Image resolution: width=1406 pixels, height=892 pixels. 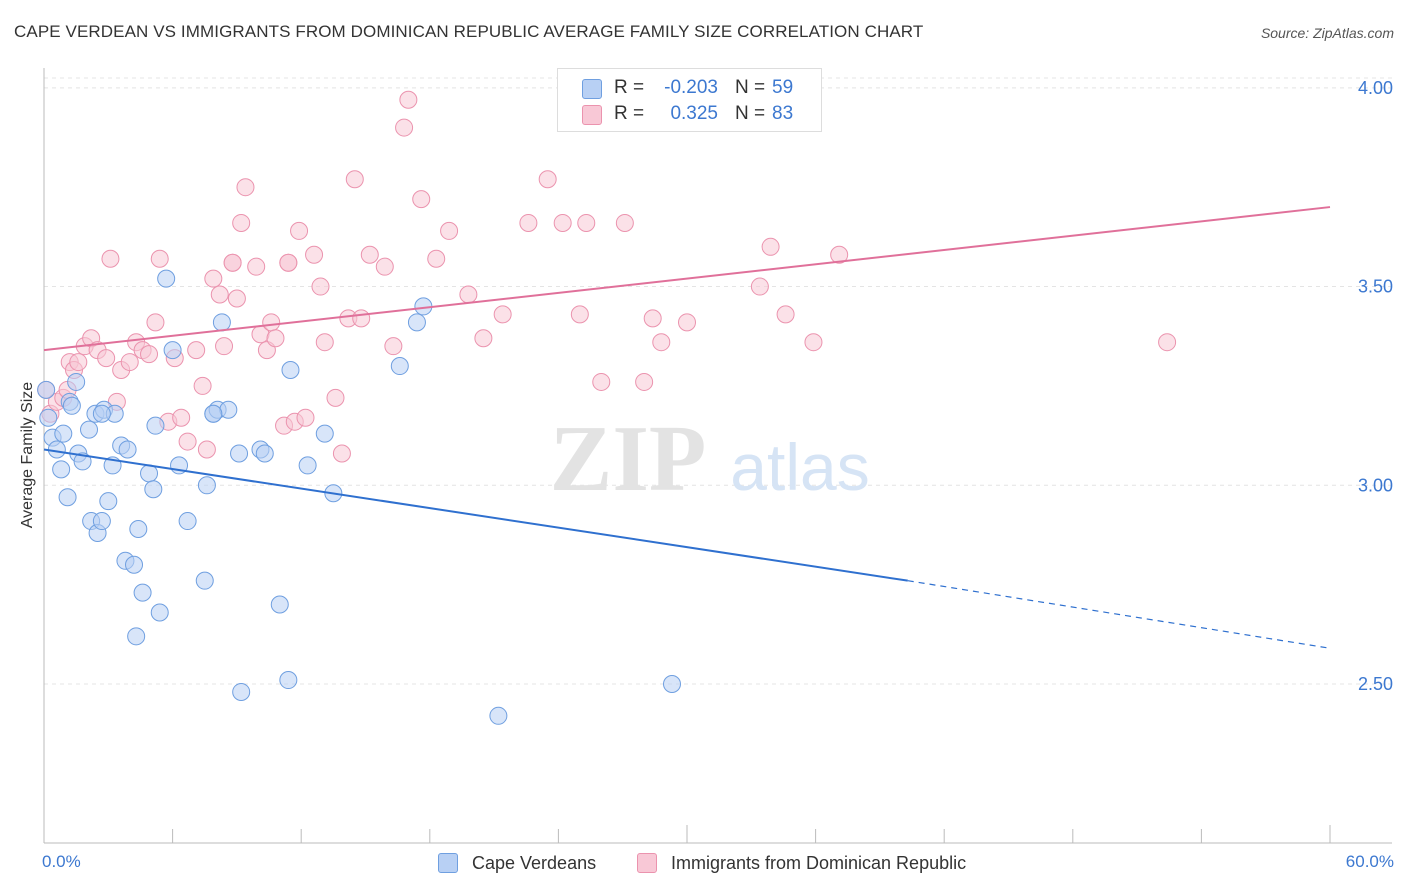 I want to click on legend-label: Cape Verdeans, so click(x=534, y=863).